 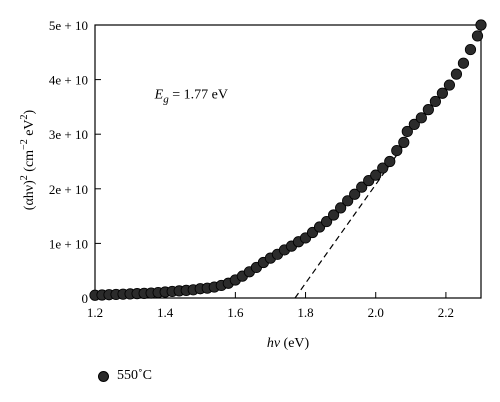 I want to click on y-axis-title: (αhν)2 (cm−2 eV2), so click(x=28, y=159).